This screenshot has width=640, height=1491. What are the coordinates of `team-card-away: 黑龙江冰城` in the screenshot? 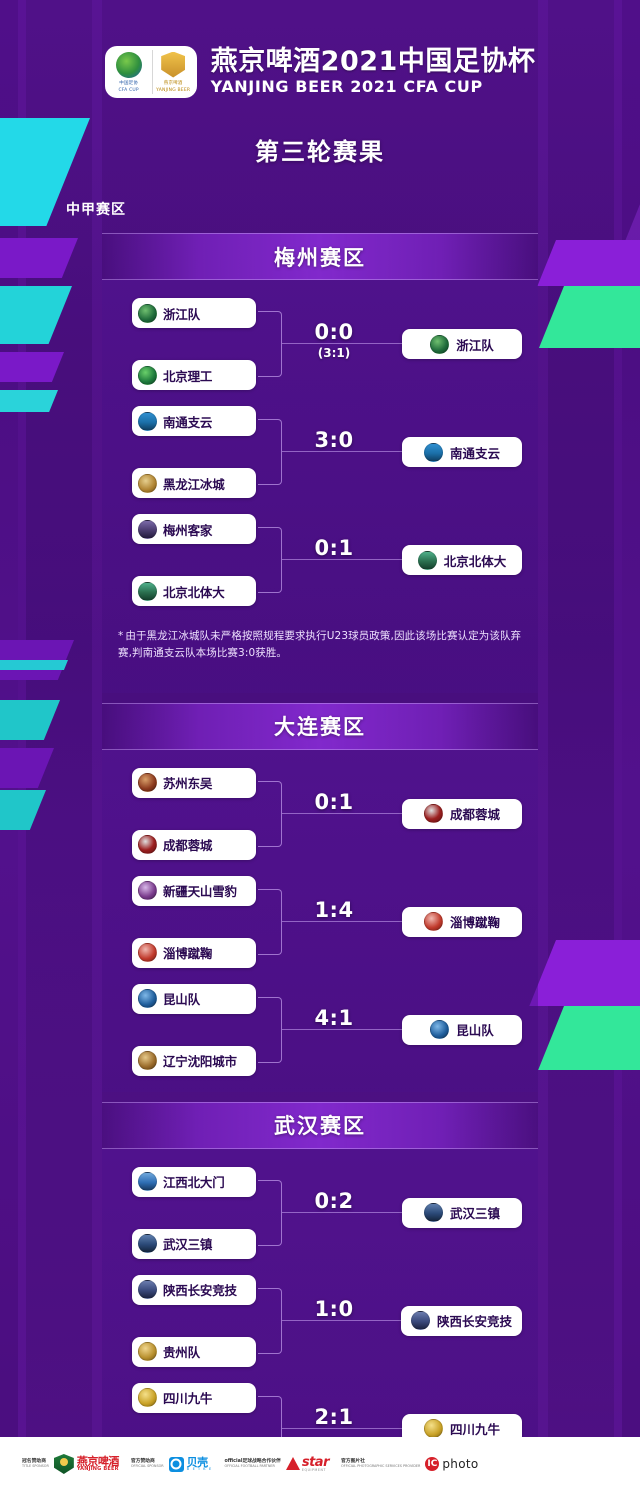 It's located at (194, 483).